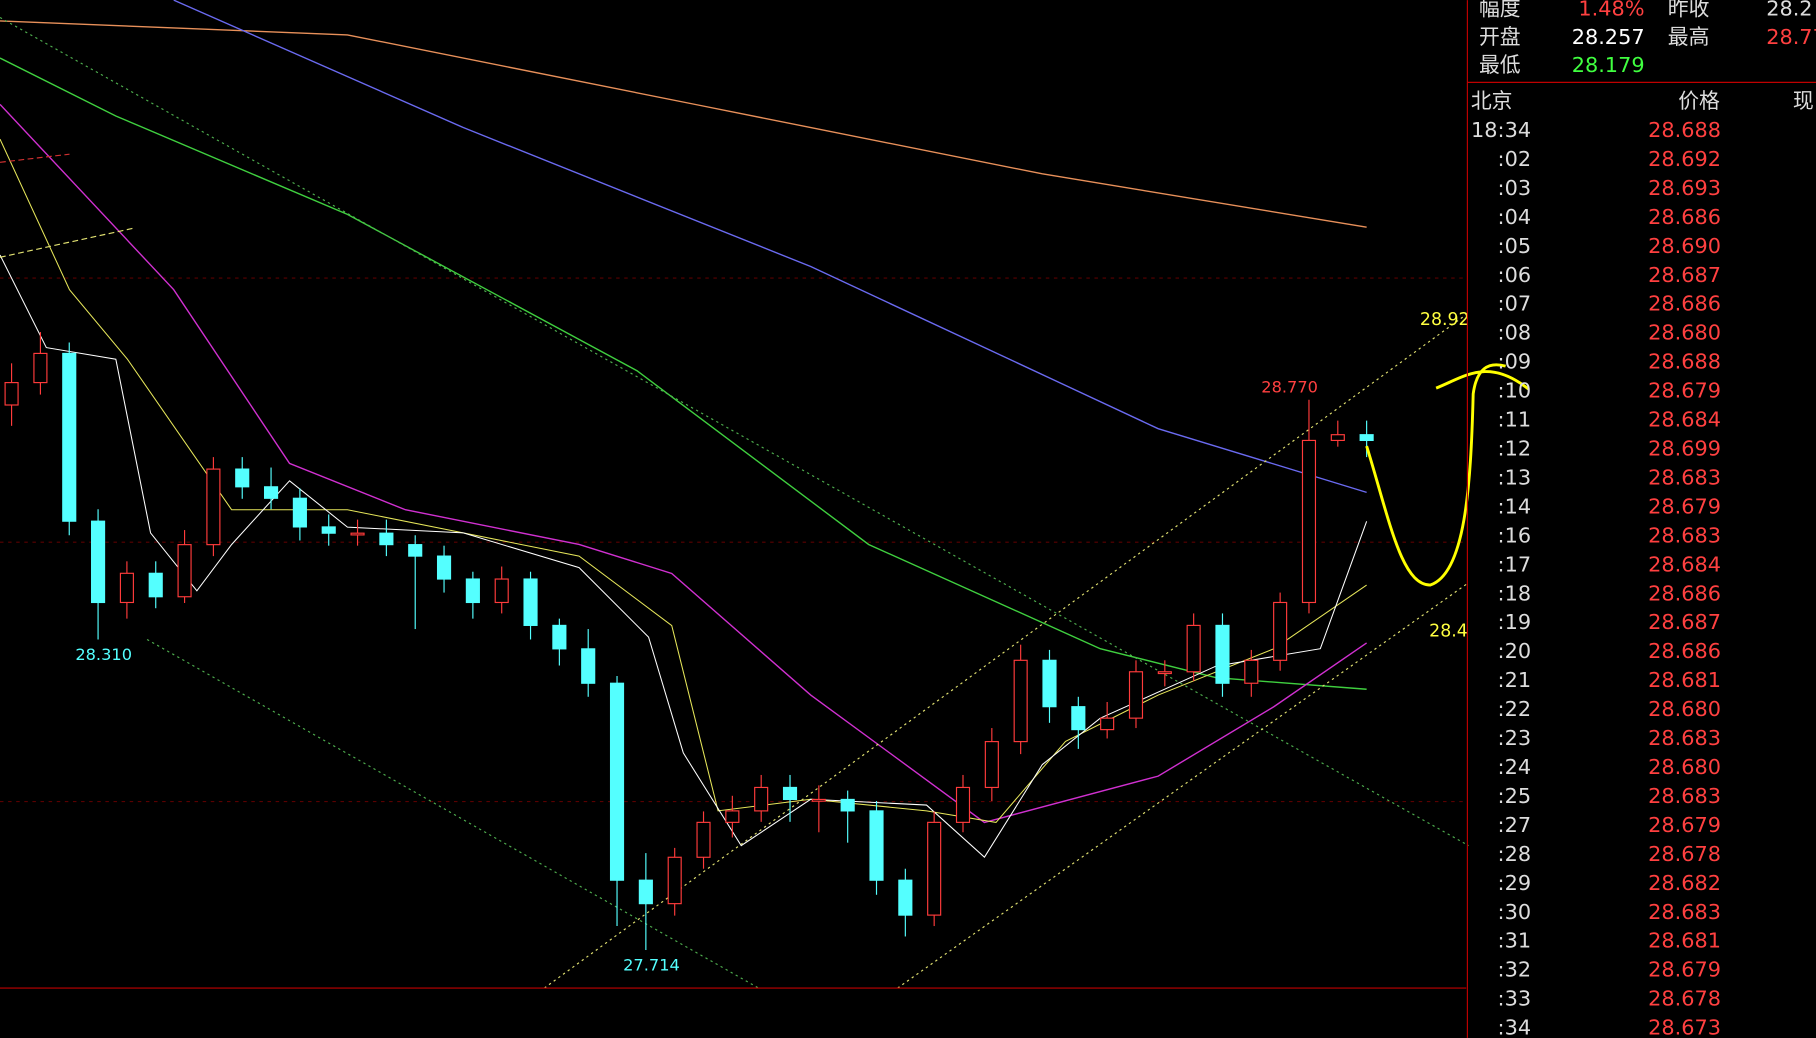 The image size is (1816, 1038). What do you see at coordinates (1684, 912) in the screenshot?
I see `tick-price: 28.683` at bounding box center [1684, 912].